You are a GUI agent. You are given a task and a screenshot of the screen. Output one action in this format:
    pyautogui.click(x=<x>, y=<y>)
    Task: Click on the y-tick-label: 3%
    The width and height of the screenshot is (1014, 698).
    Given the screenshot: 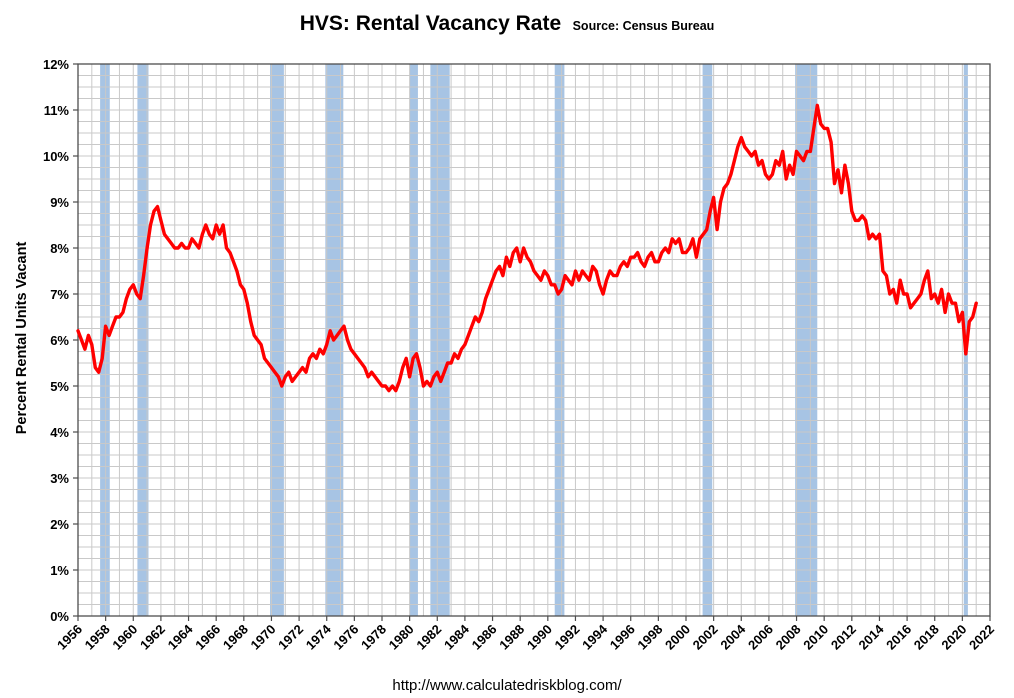 What is the action you would take?
    pyautogui.click(x=59, y=478)
    